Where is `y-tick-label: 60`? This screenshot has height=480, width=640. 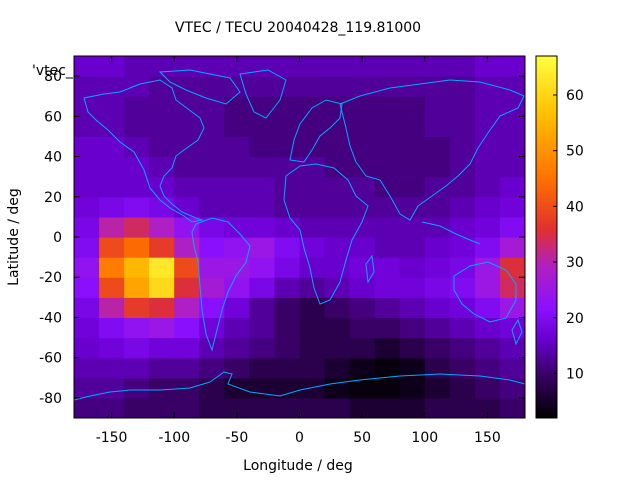
y-tick-label: 60 is located at coordinates (53, 117).